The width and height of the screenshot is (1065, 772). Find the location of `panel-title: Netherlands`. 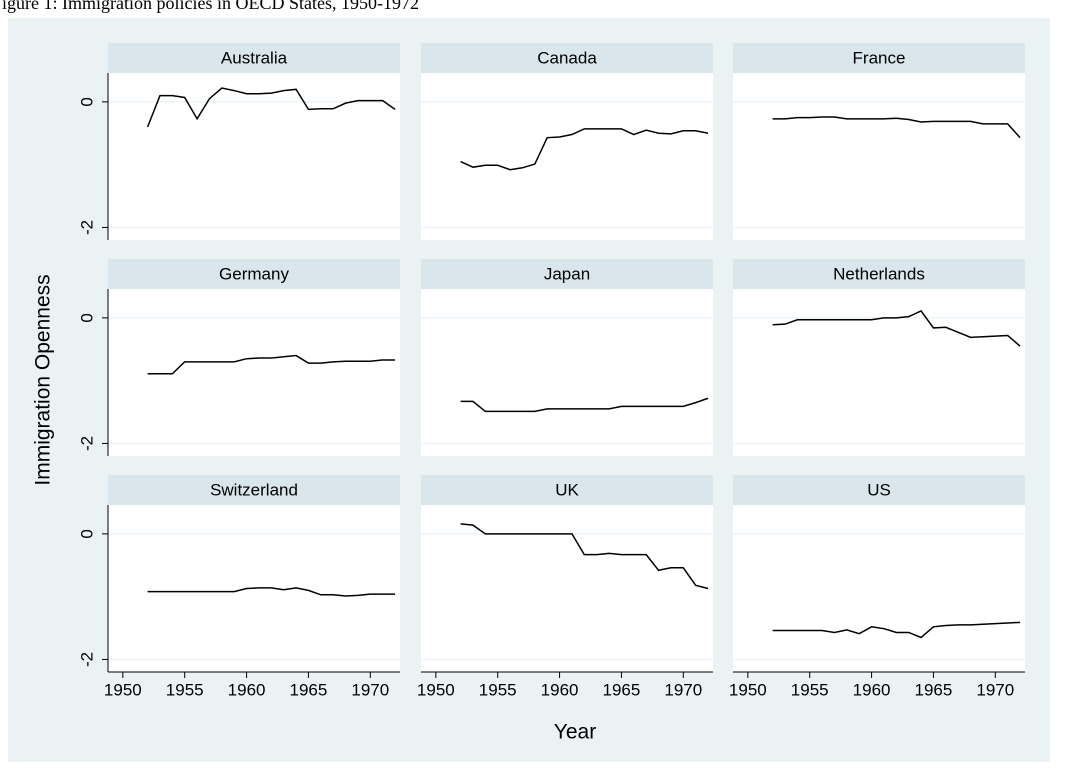

panel-title: Netherlands is located at coordinates (879, 273).